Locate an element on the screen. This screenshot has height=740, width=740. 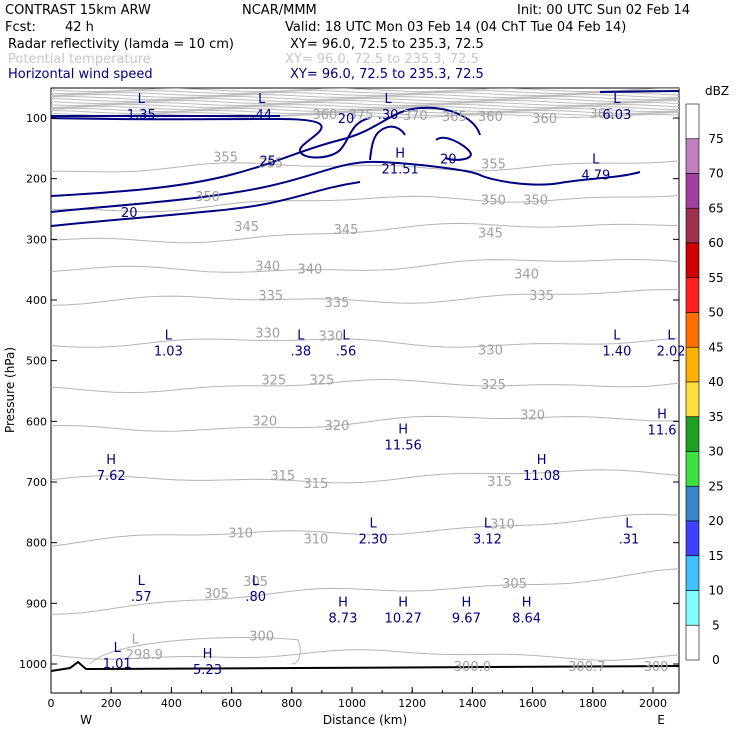
colorbar-level-30: 30 is located at coordinates (715, 452).